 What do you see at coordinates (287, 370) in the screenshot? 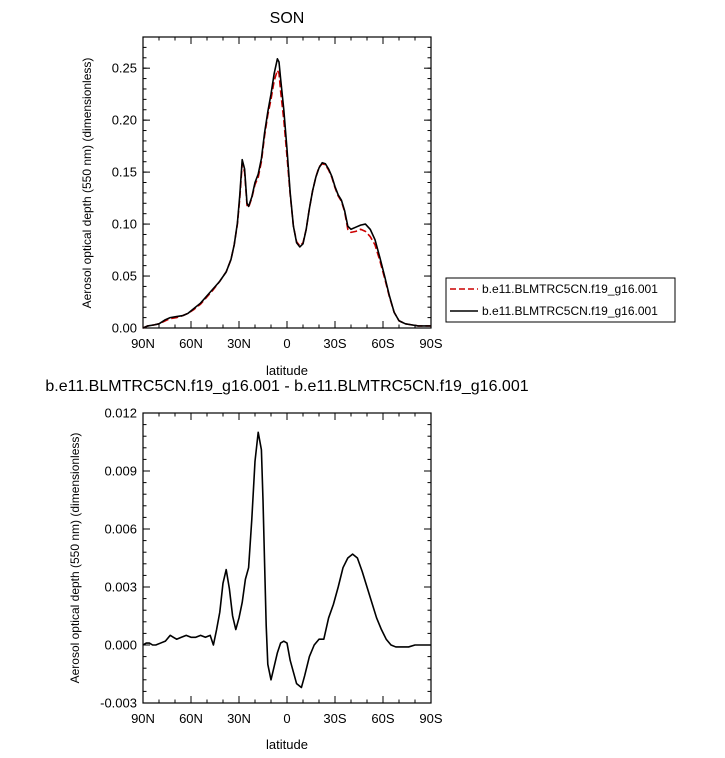
I see `top-x-axis-label: latitude` at bounding box center [287, 370].